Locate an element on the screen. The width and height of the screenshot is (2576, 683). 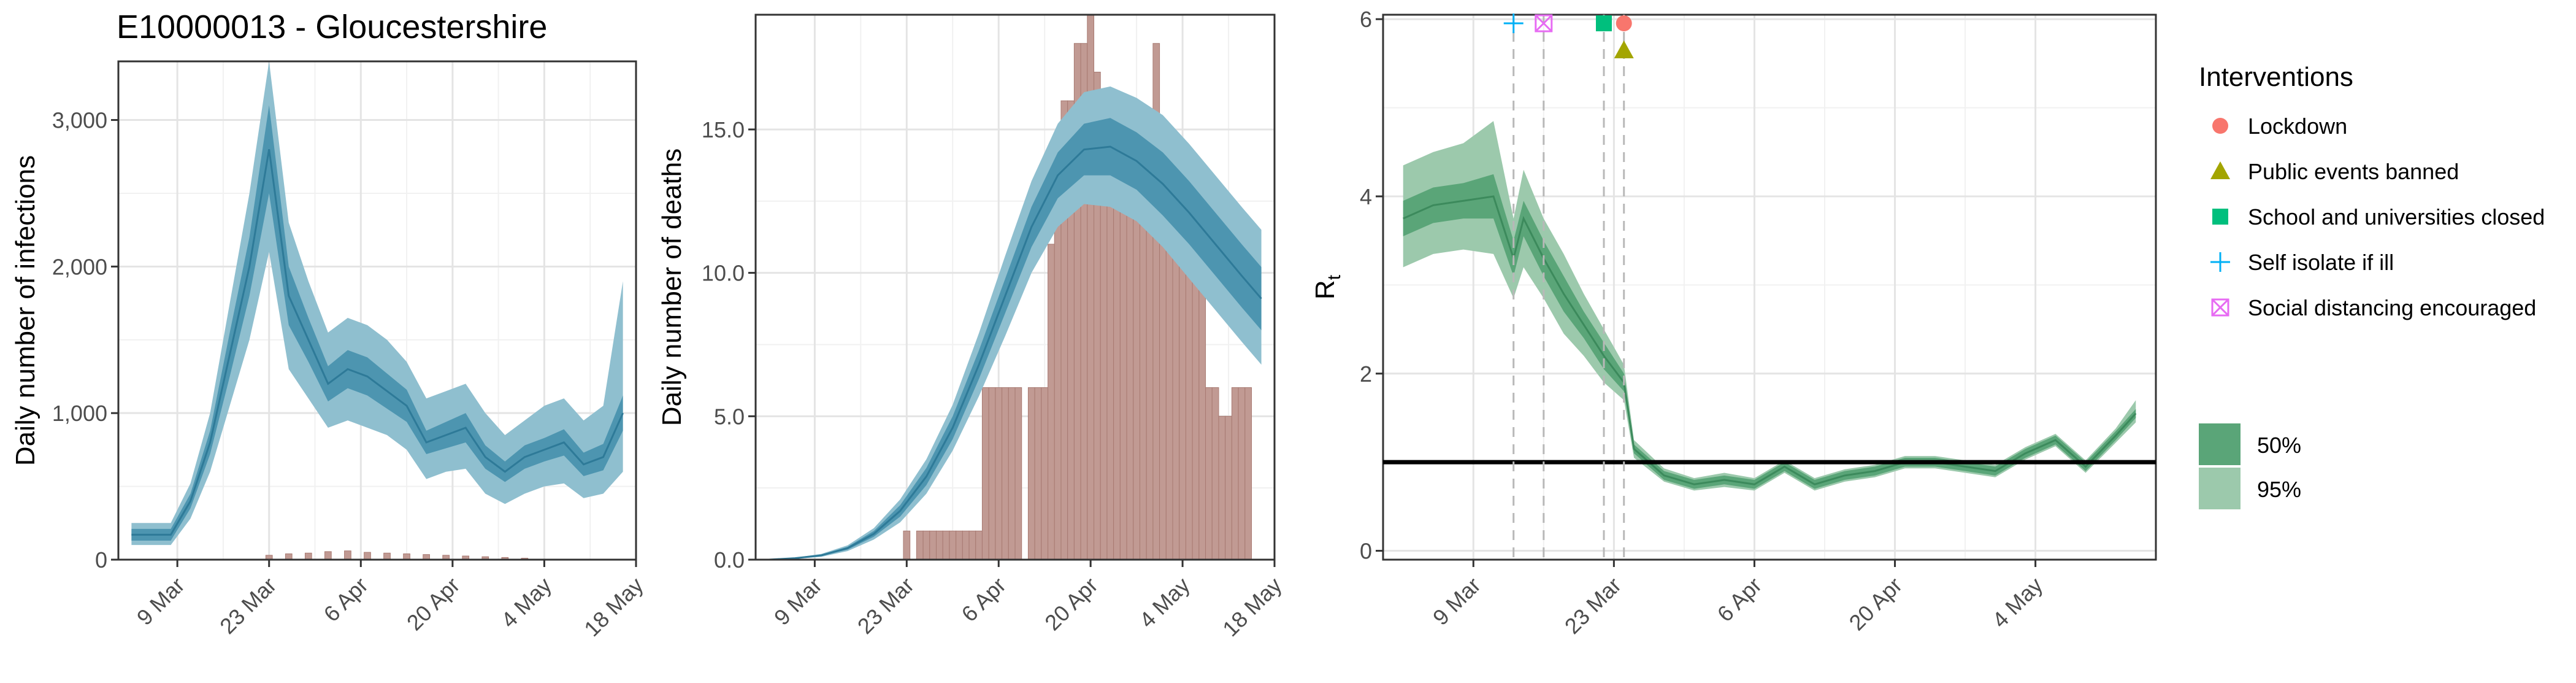
legend-ci-label: 50% is located at coordinates (2279, 446).